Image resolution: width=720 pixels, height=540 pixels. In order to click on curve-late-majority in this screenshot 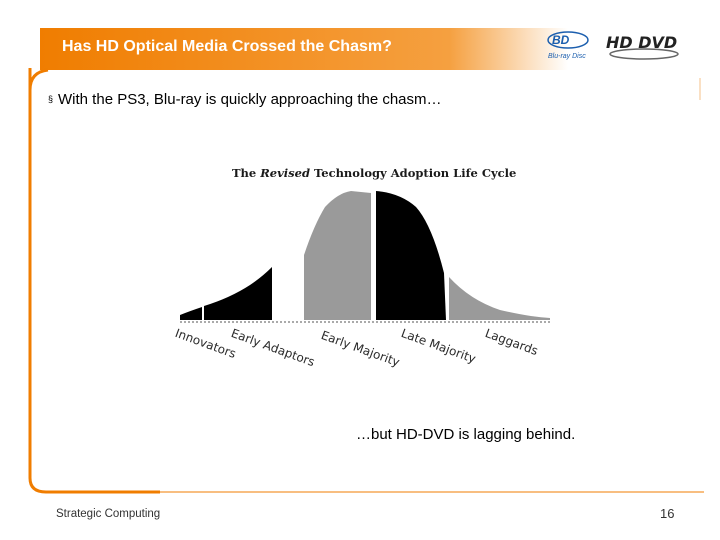, I will do `click(411, 255)`.